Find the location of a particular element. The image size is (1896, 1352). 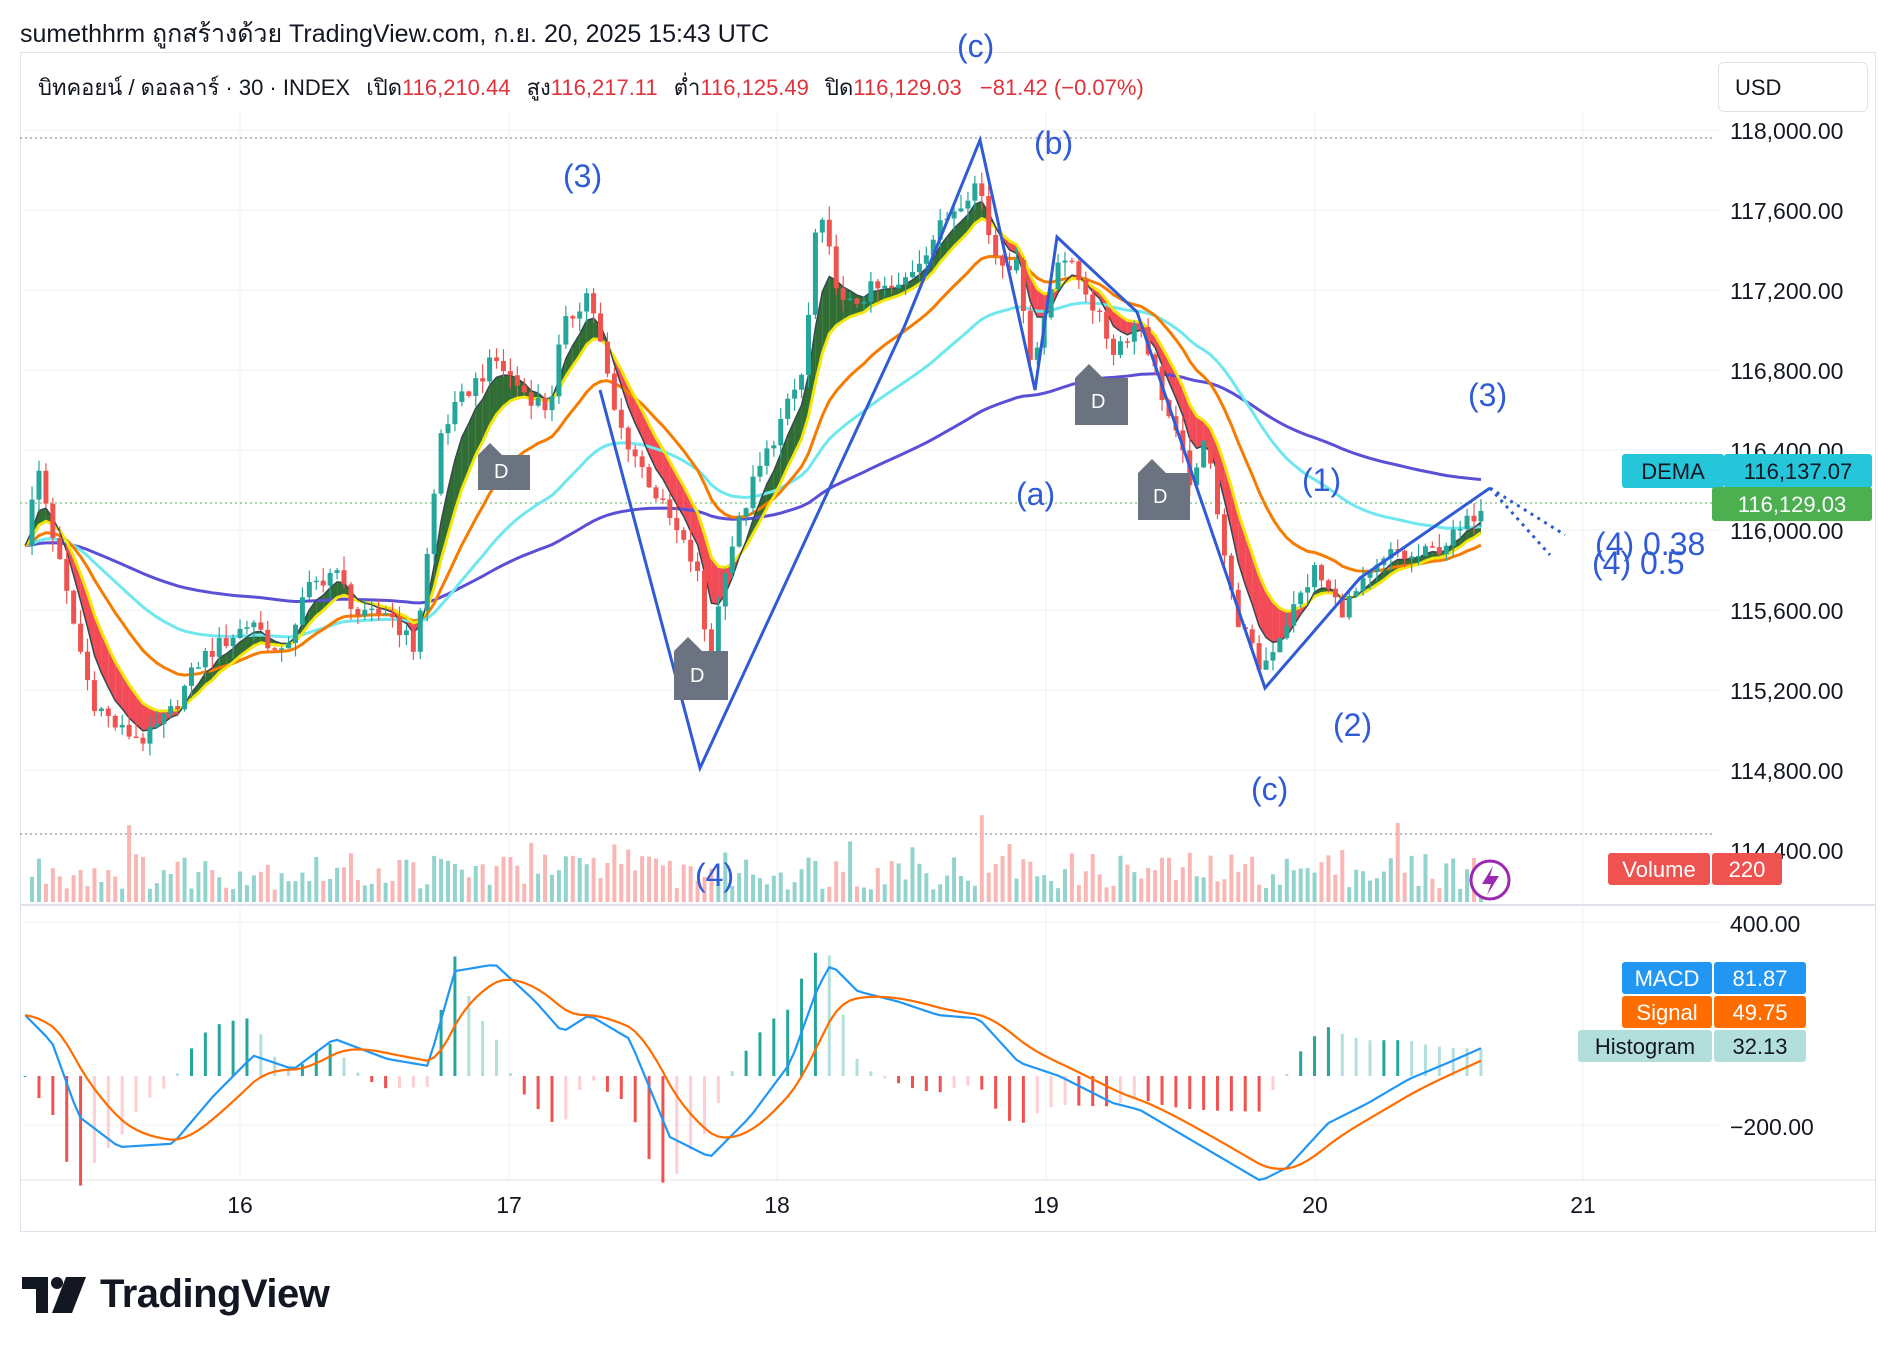

macd-axis: 400.00 −200.00 is located at coordinates (1772, 1025).